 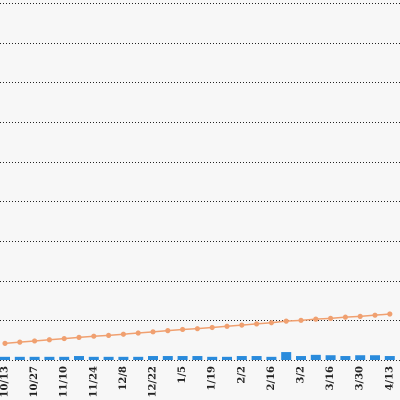 I want to click on x-tick-label: 2/16, so click(x=271, y=378).